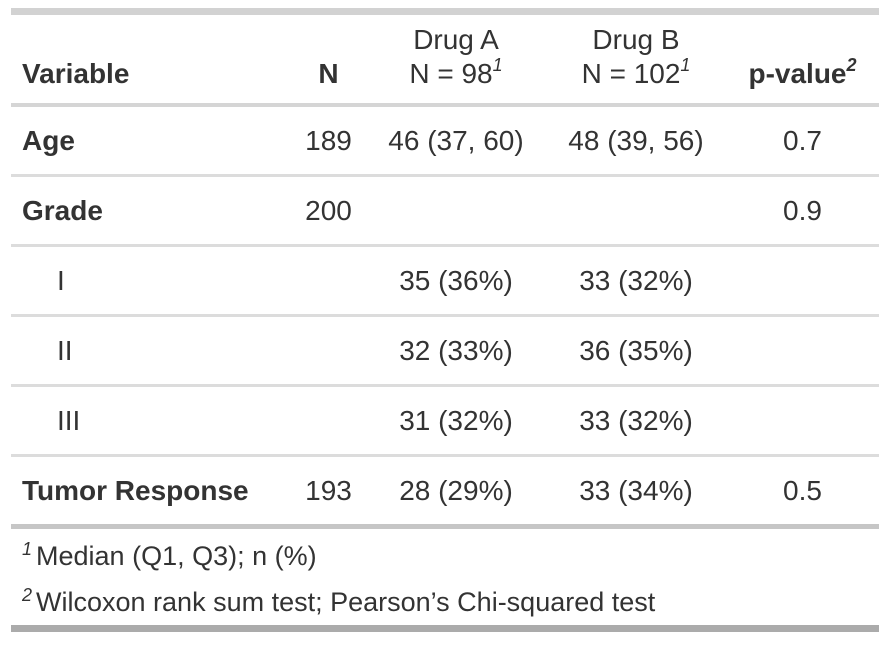  I want to click on cell-p-value: 0.7, so click(802, 140).